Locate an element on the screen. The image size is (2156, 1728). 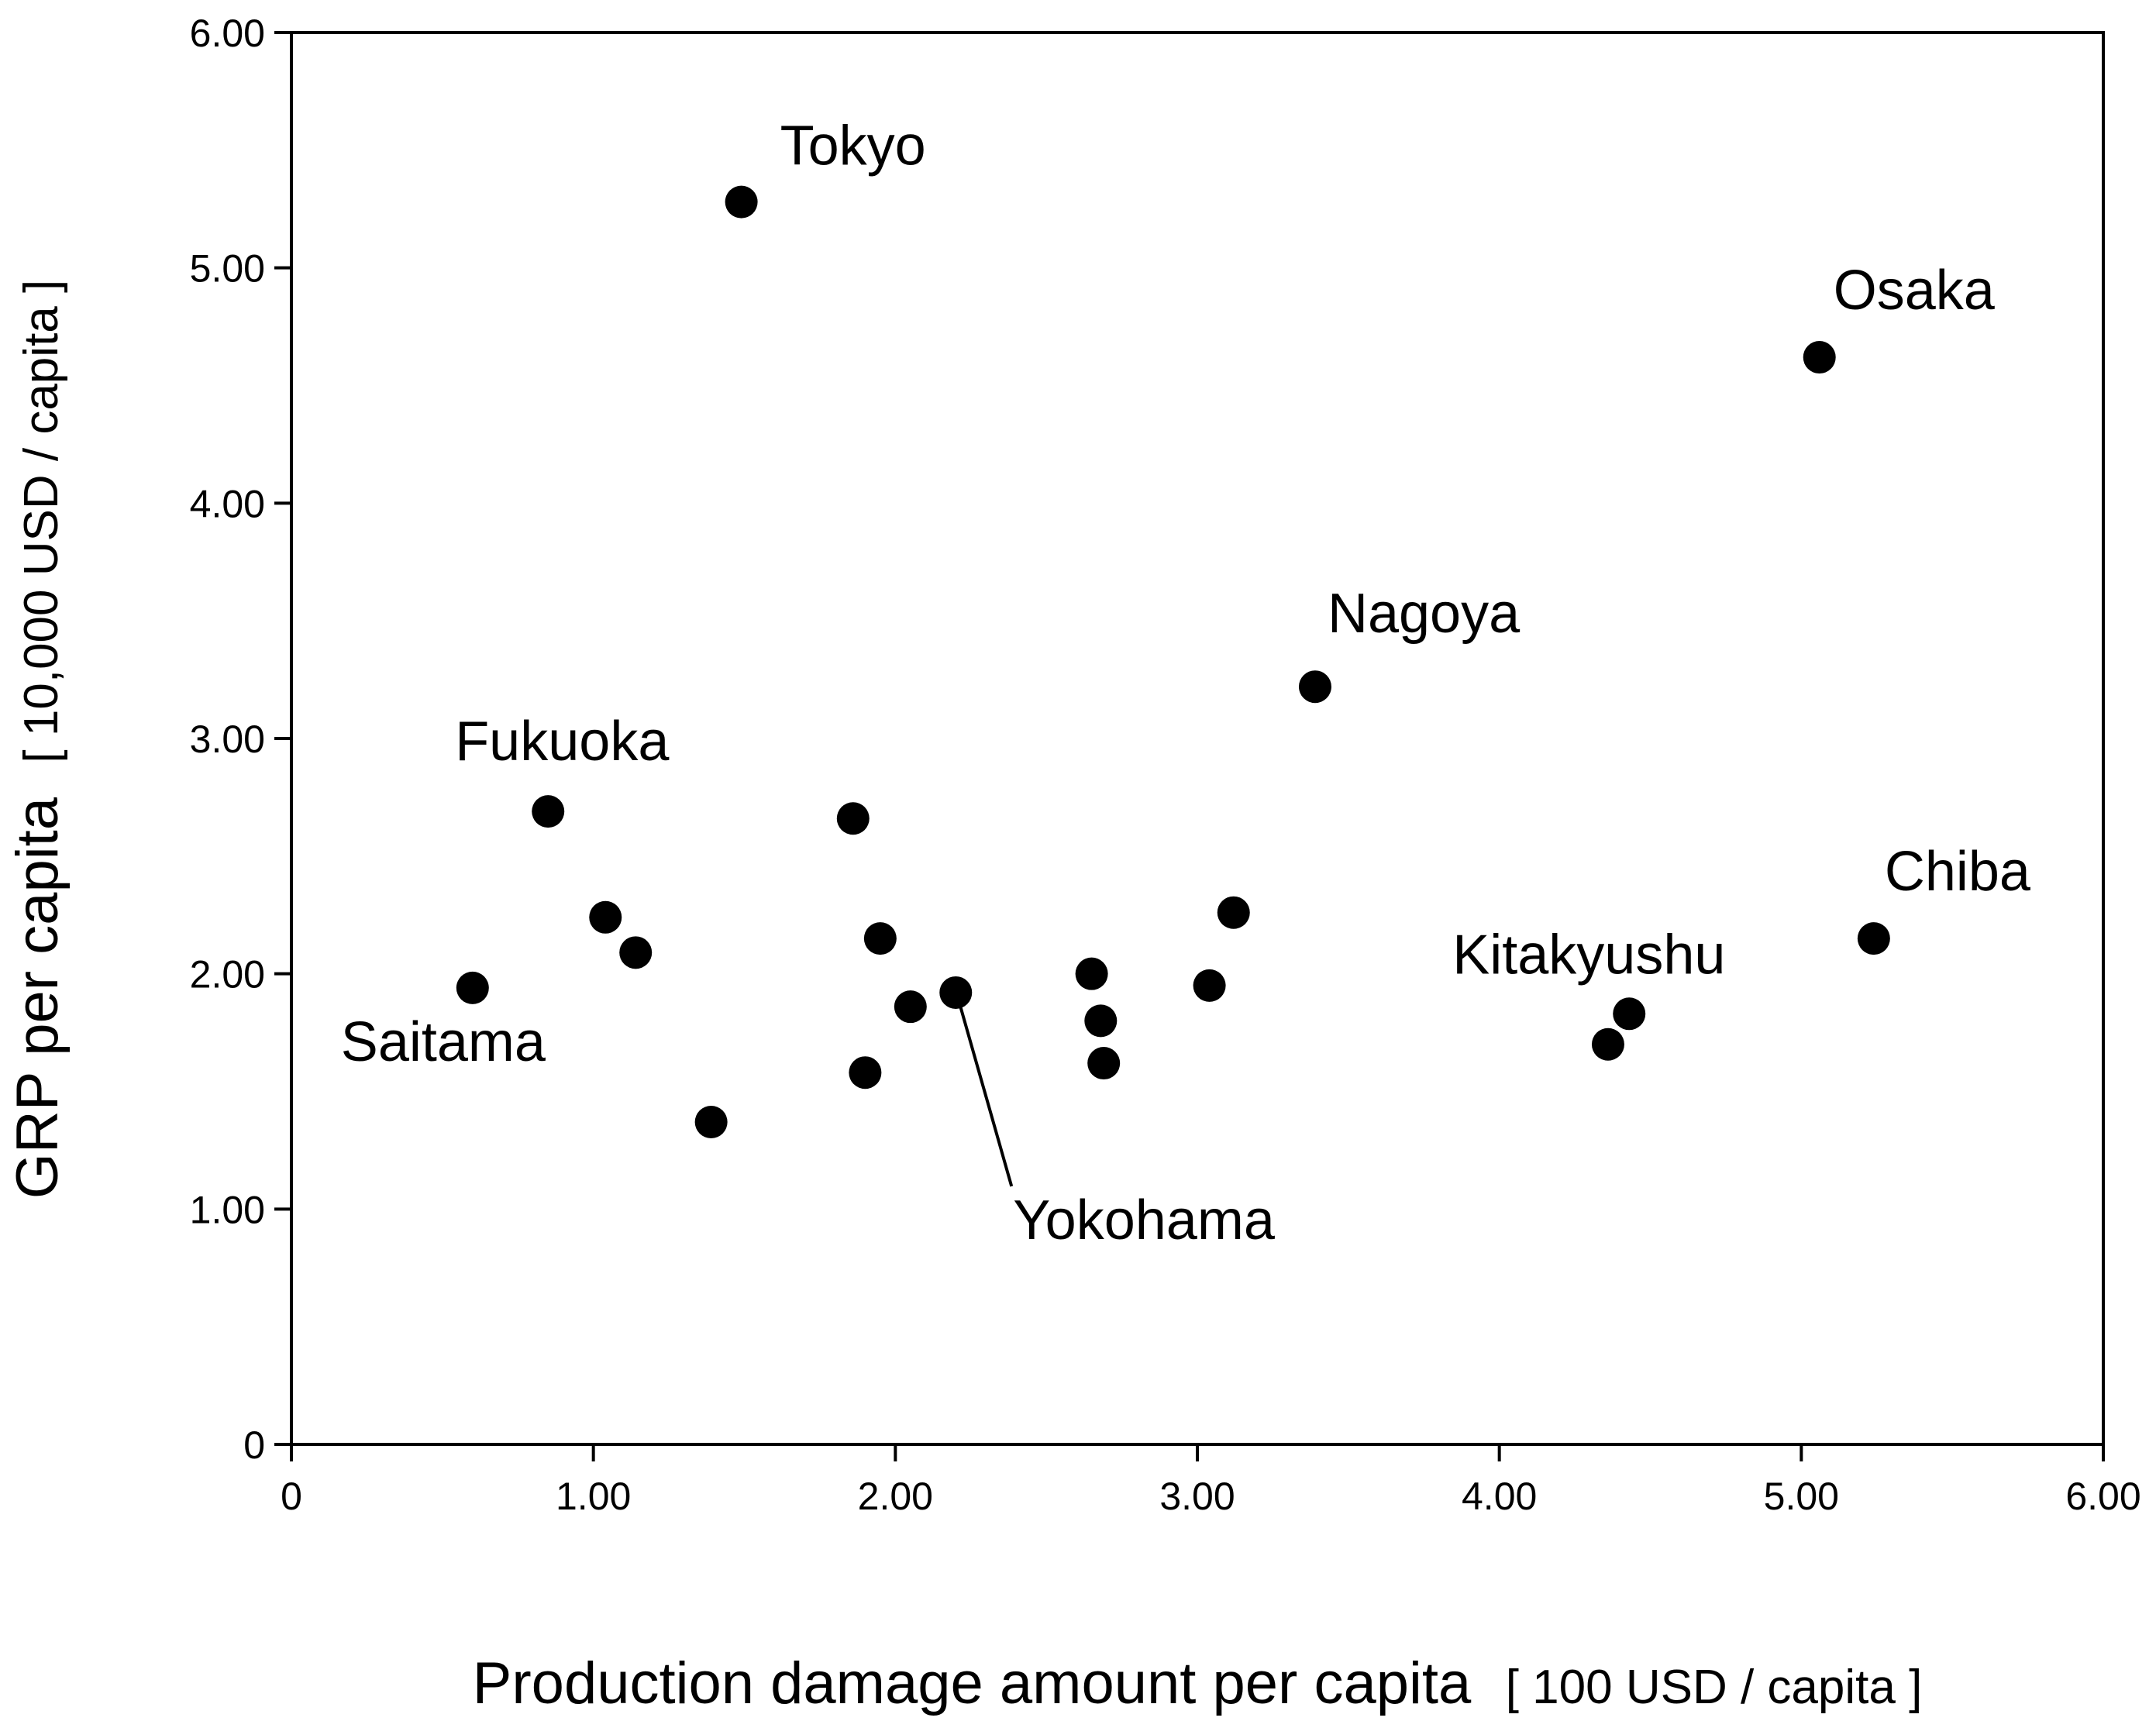
x-tick-label: 5.00 is located at coordinates (1801, 1496).